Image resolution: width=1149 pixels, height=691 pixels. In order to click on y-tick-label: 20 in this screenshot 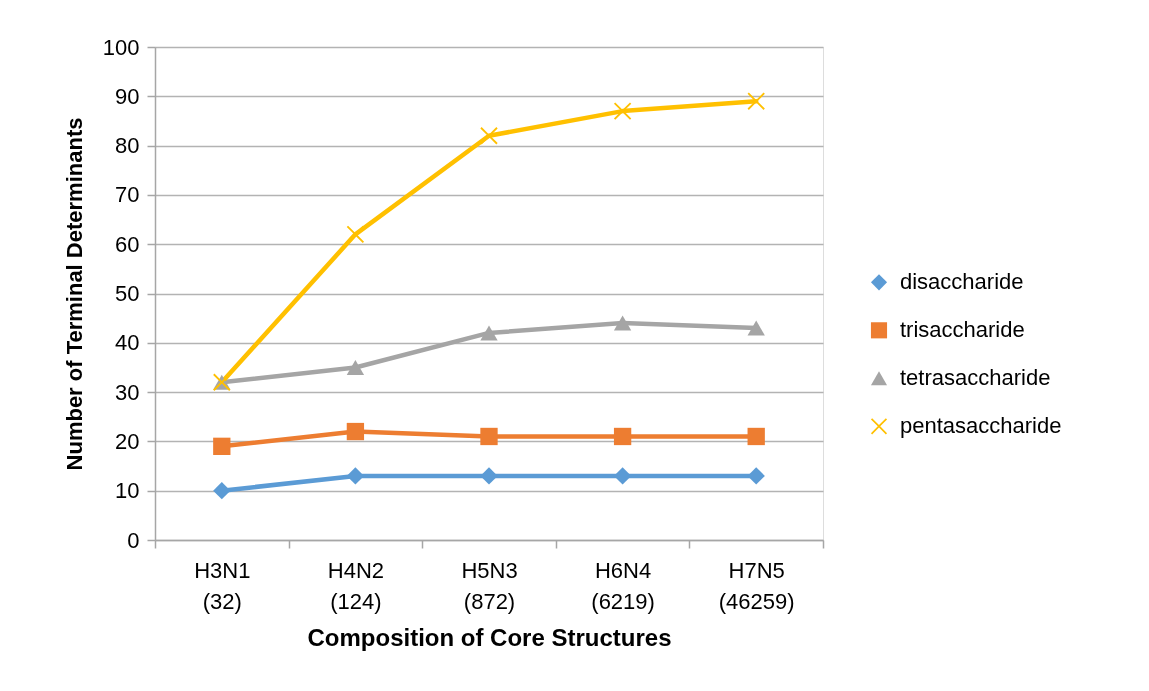, I will do `click(127, 441)`.